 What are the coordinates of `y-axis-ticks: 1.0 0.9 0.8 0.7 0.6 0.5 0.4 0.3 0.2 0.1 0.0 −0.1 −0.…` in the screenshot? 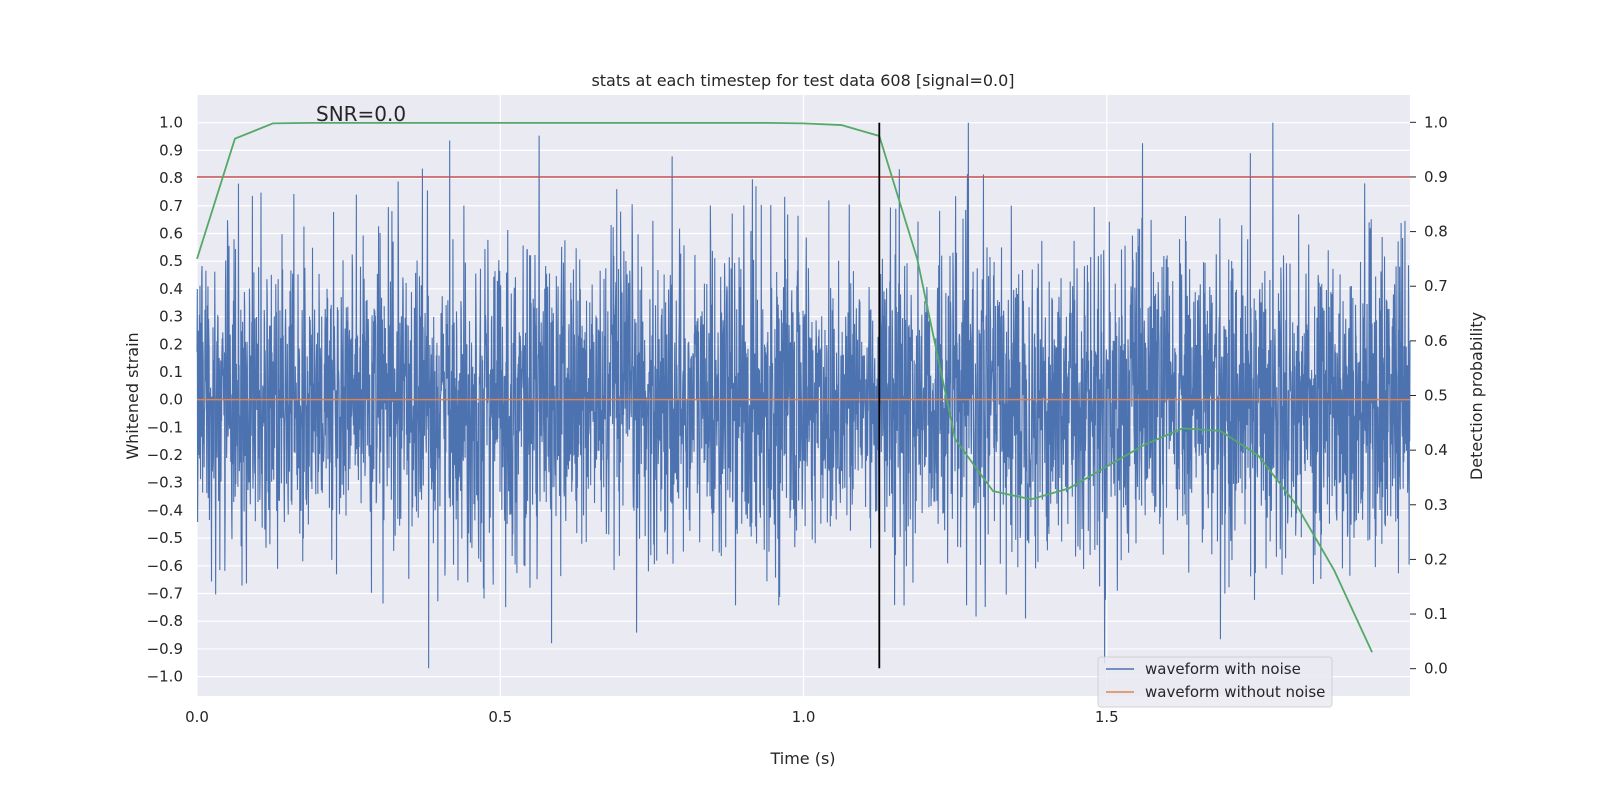 It's located at (165, 400).